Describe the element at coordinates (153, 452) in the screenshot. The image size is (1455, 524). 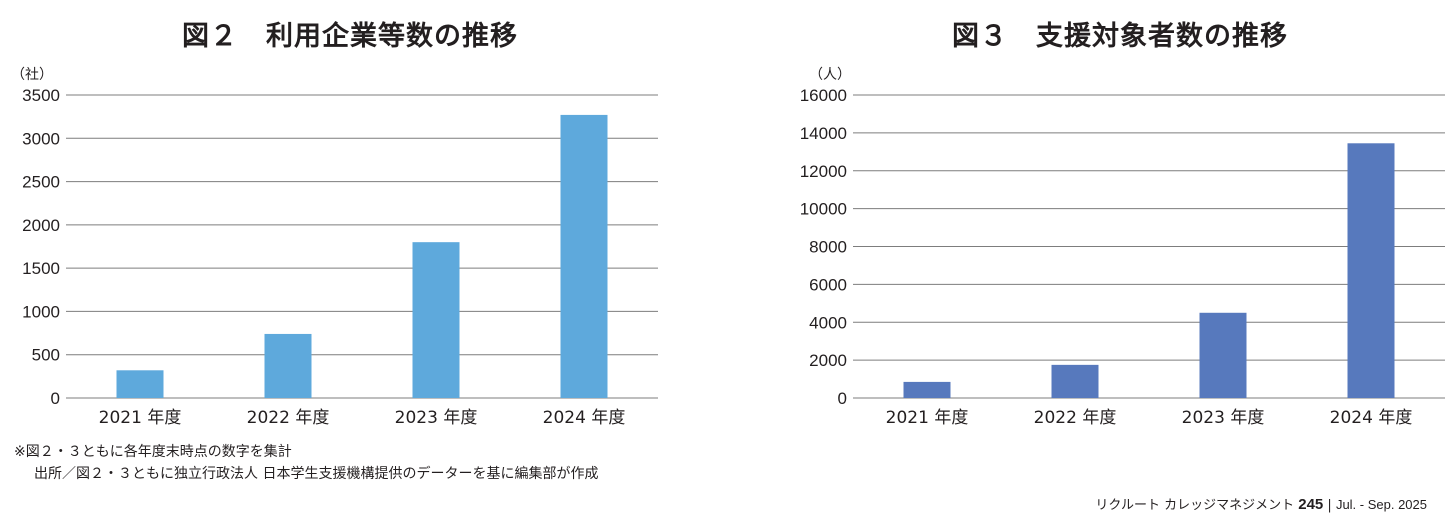
I see `footnote-aggregation: ※図２・３ともに各年度末時点の数字を集計` at that location.